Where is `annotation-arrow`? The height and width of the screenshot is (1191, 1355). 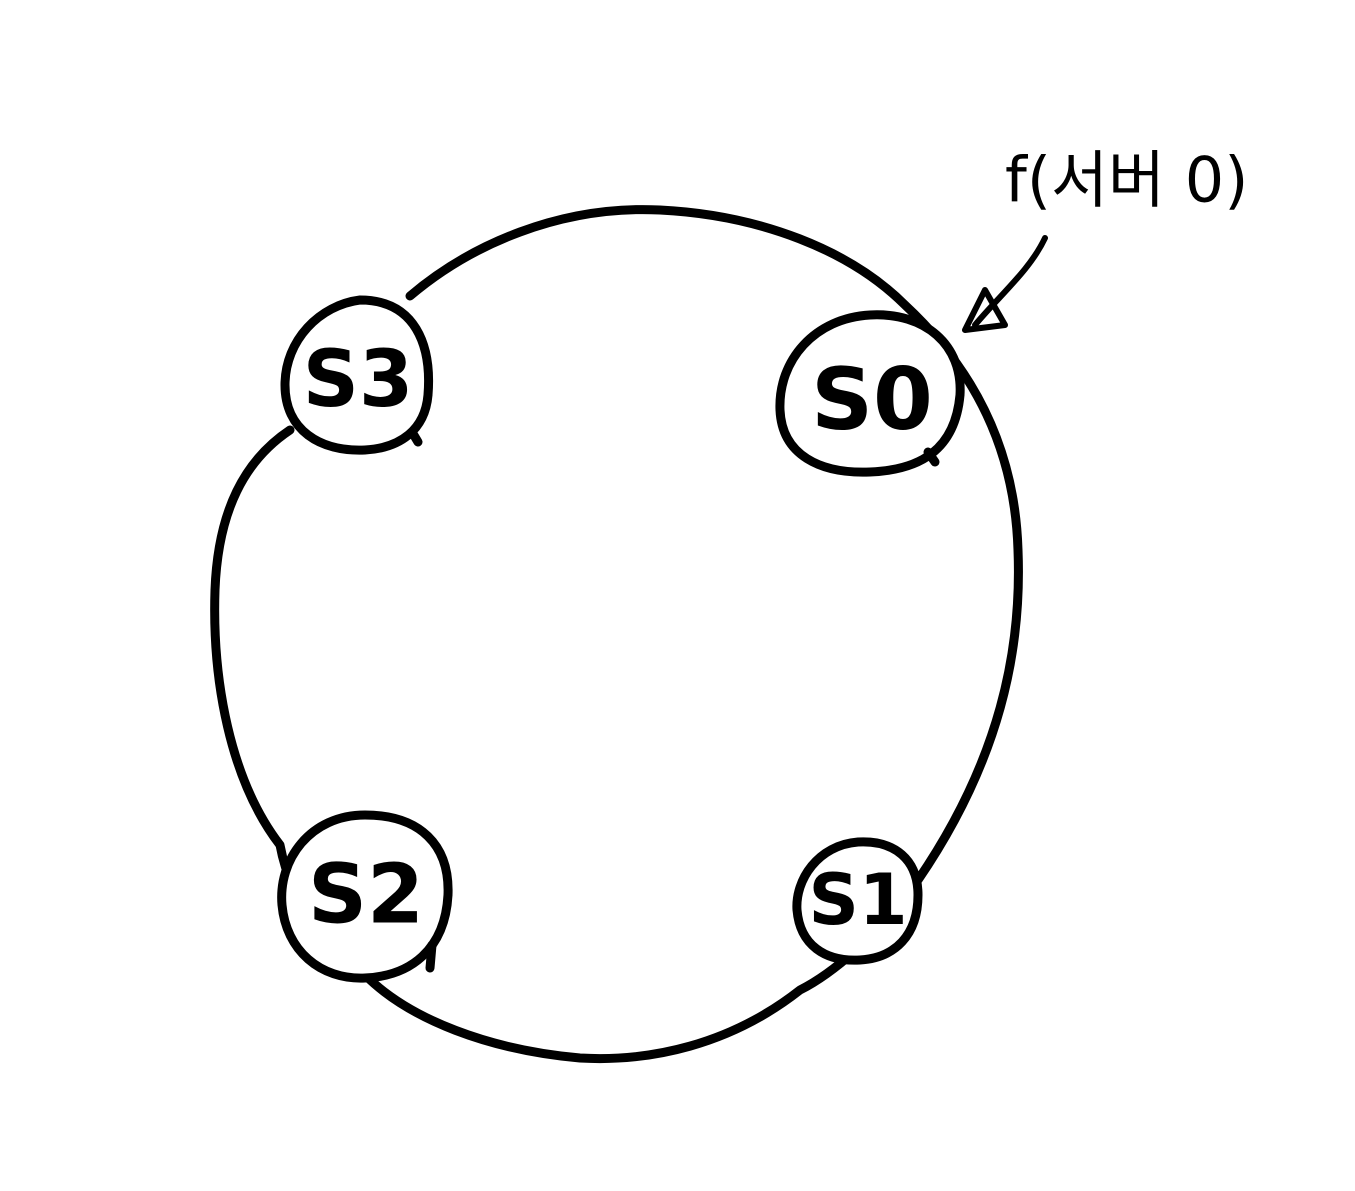 annotation-arrow is located at coordinates (1005, 284).